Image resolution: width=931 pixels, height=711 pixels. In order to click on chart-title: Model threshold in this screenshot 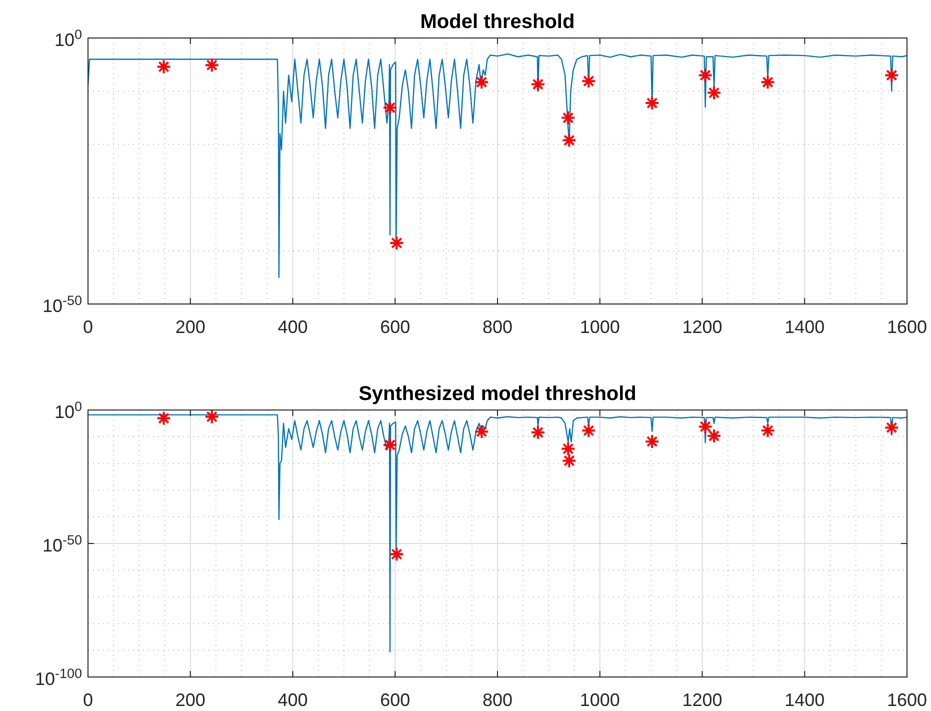, I will do `click(497, 22)`.